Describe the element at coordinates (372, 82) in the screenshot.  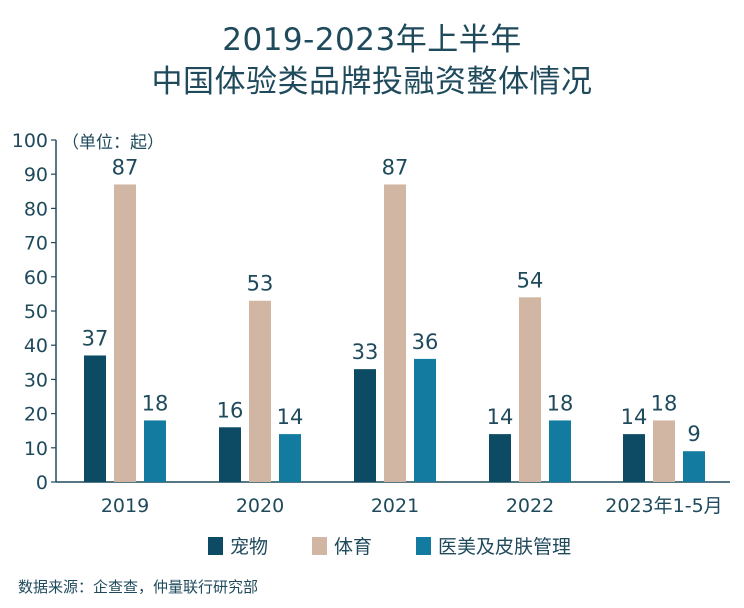
I see `chart-title-line2: 中国体验类品牌投融资整体情况` at that location.